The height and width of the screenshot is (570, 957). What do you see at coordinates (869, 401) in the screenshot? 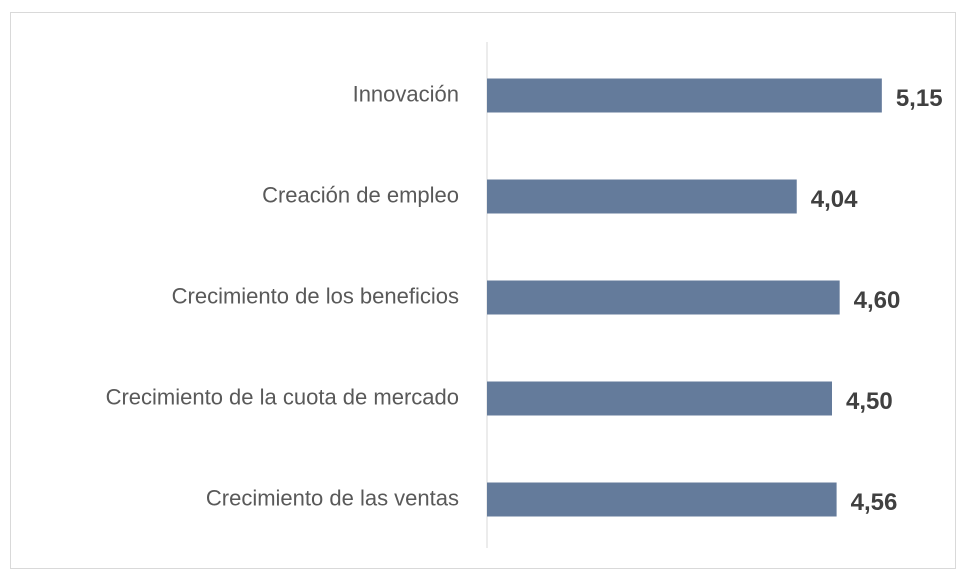
I see `value-label: 4,50` at bounding box center [869, 401].